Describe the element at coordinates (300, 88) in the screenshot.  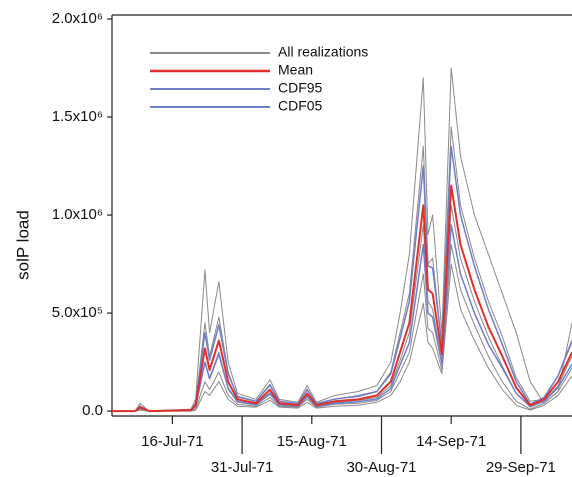
I see `legend-label: CDF95` at that location.